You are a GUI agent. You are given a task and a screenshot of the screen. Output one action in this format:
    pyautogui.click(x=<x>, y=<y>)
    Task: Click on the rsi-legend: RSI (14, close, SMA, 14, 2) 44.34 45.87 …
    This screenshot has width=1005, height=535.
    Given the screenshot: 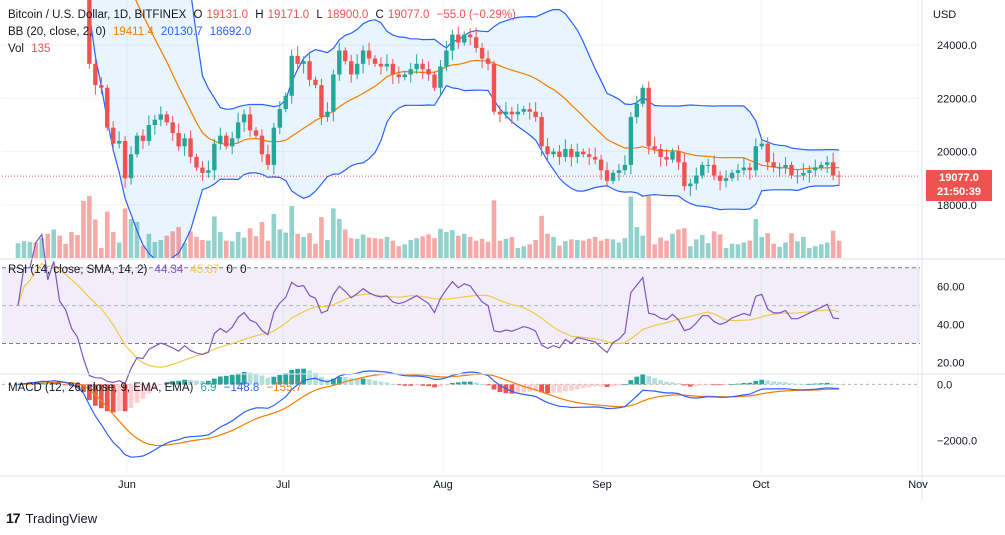 What is the action you would take?
    pyautogui.click(x=127, y=270)
    